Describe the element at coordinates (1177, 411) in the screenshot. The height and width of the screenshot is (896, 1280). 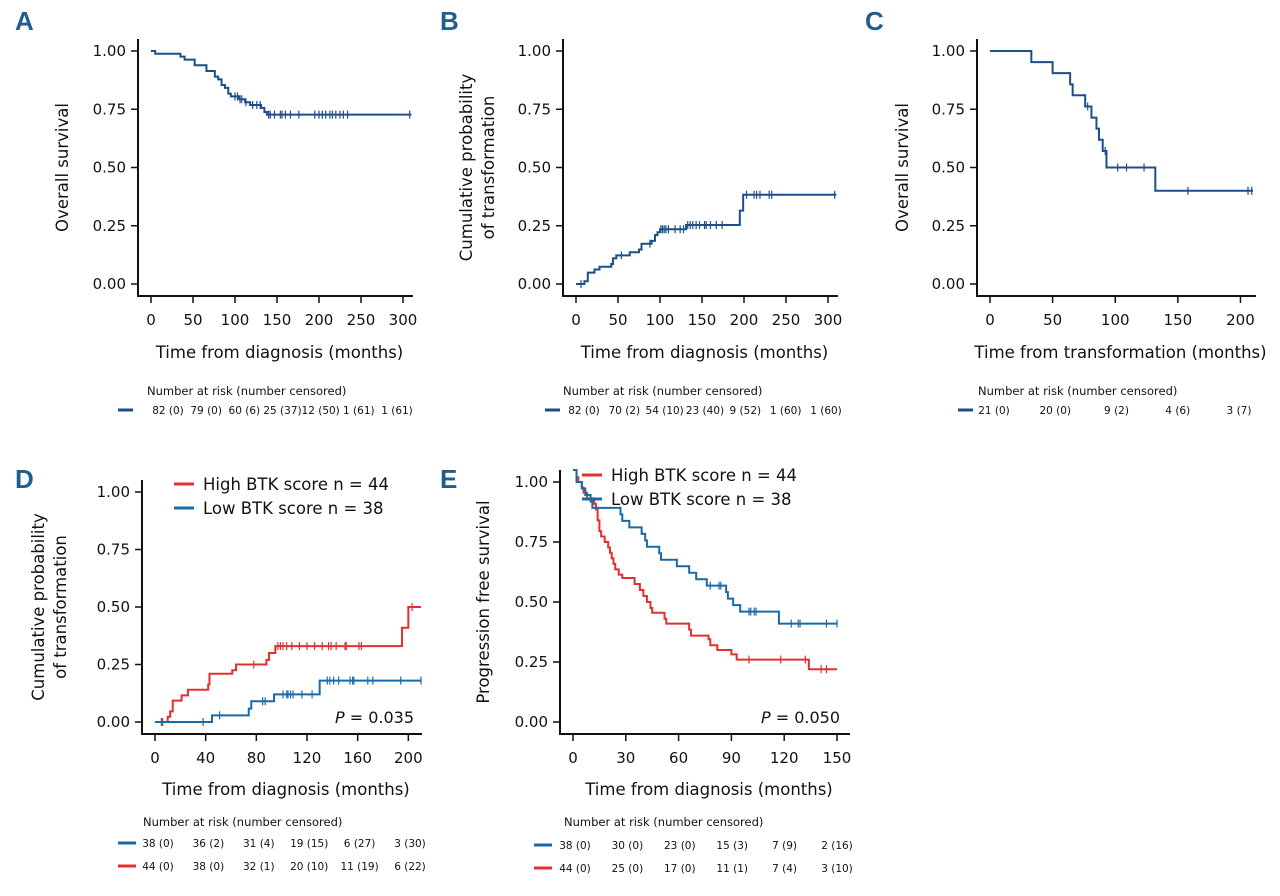
I see `risk-value: 4 (6)` at that location.